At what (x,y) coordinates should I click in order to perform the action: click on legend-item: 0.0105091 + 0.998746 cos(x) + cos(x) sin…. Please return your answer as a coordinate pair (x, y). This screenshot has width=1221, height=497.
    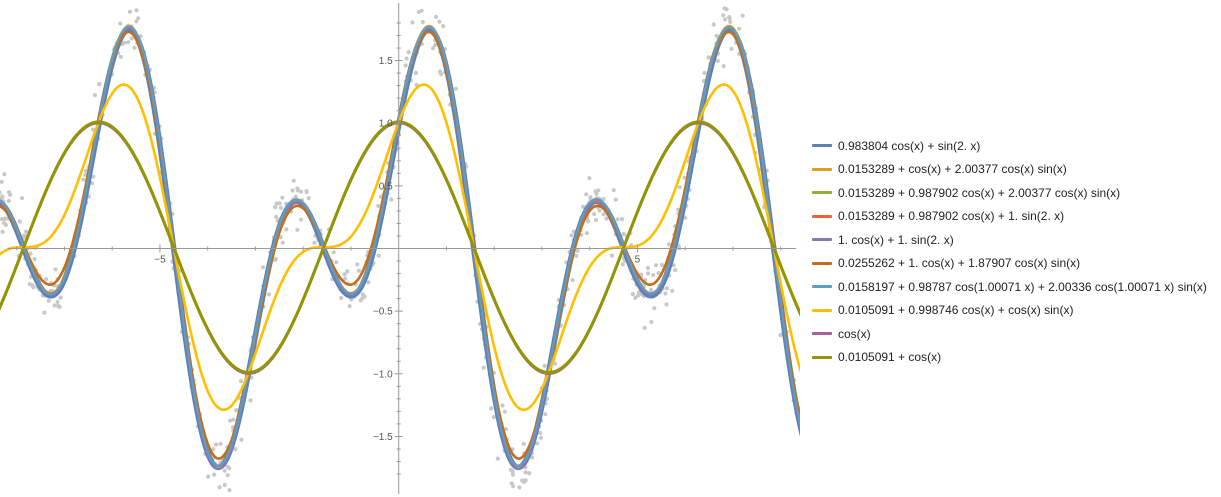
    Looking at the image, I should click on (1014, 311).